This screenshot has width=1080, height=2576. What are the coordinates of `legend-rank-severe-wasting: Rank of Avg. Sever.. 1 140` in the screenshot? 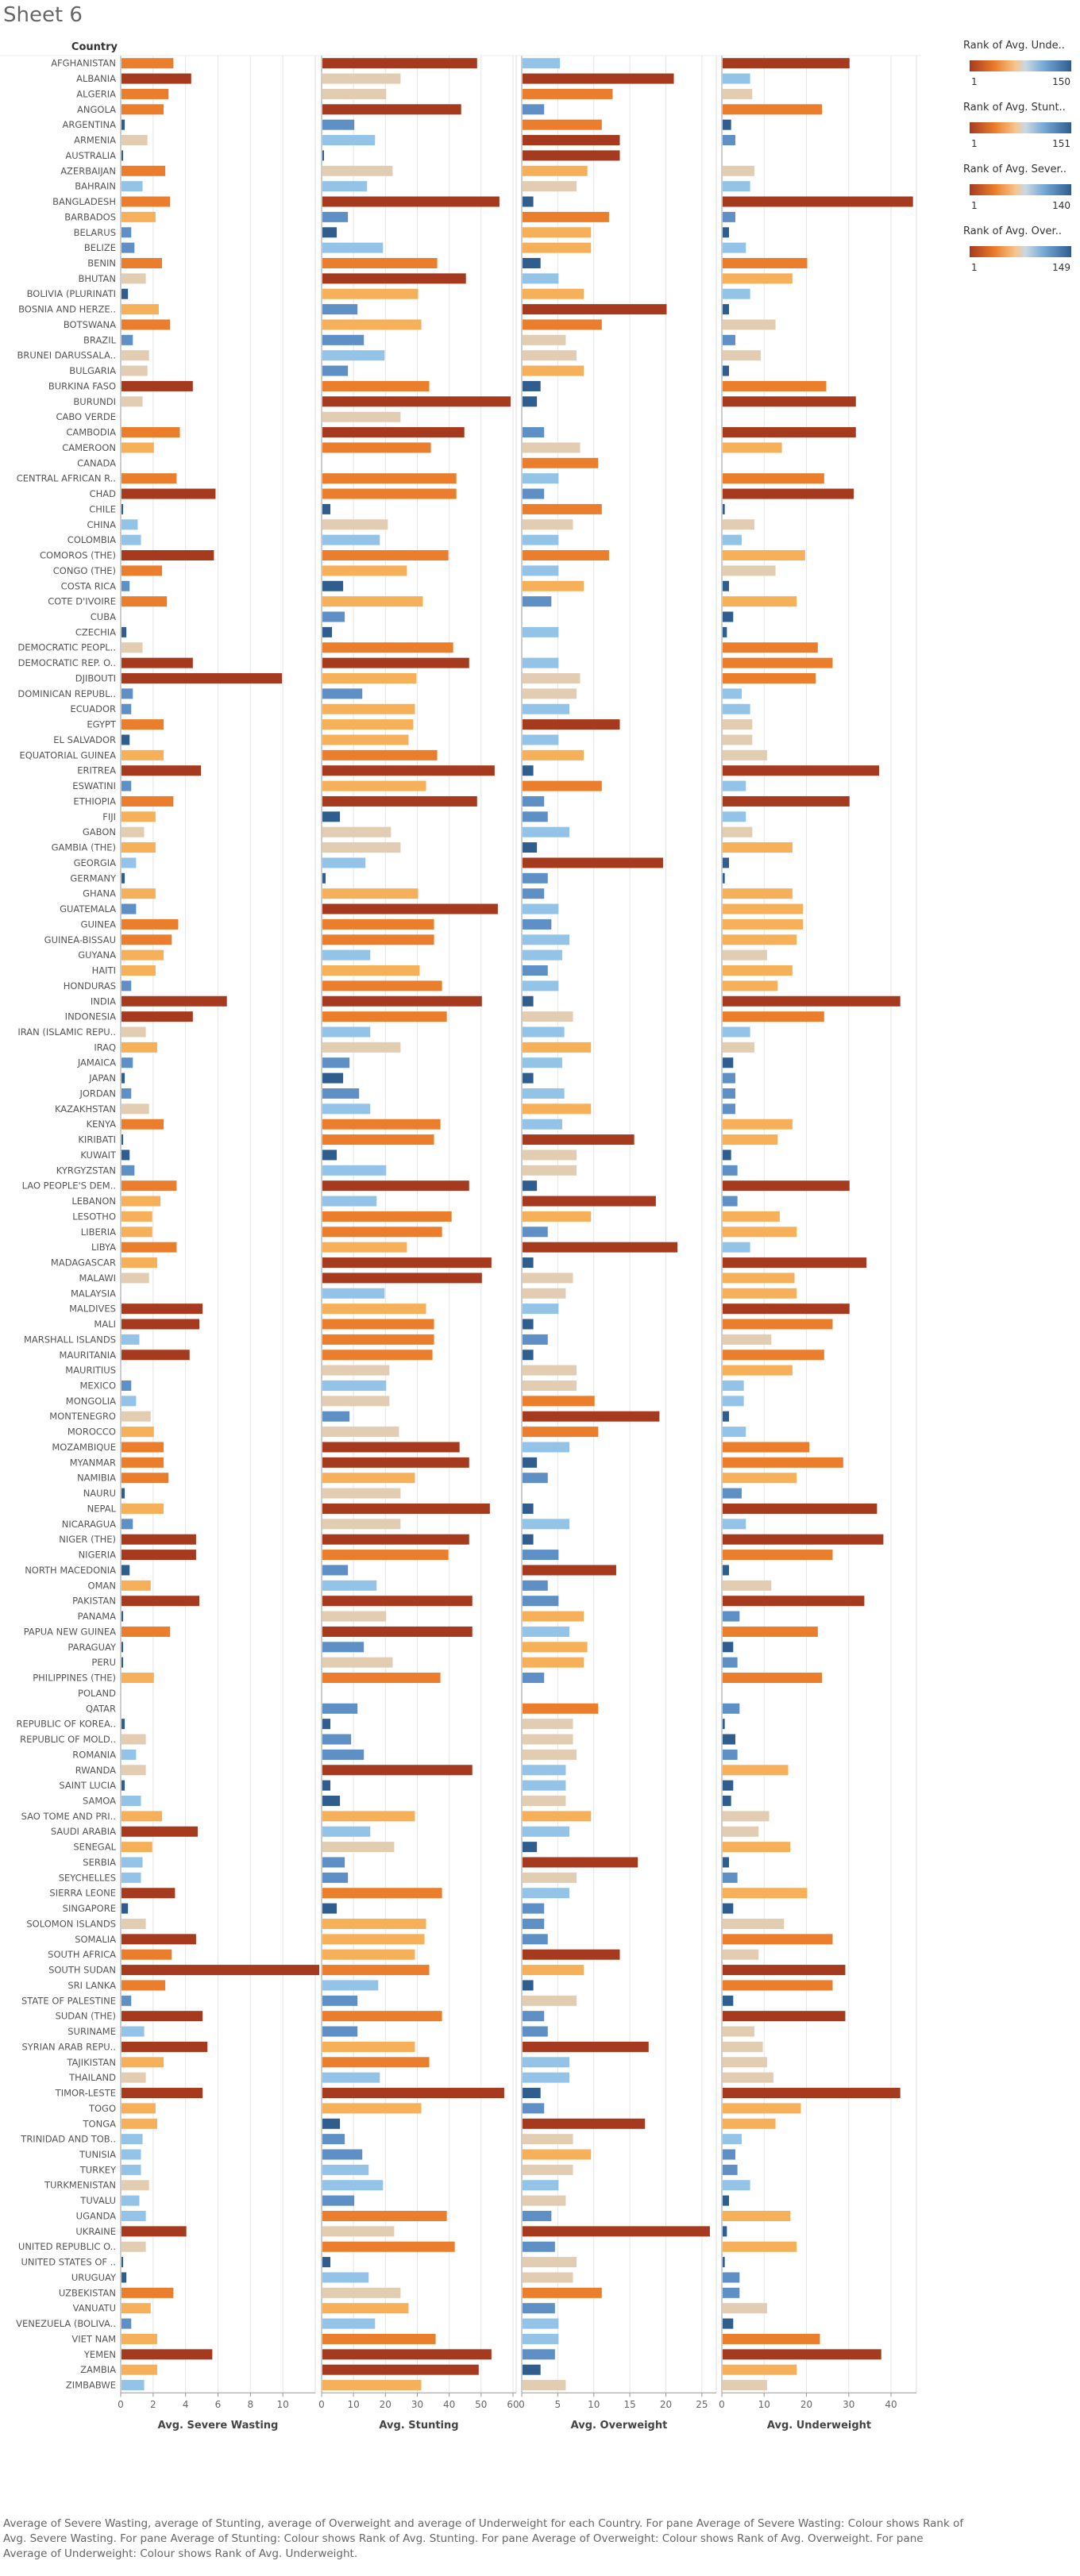 It's located at (1022, 191).